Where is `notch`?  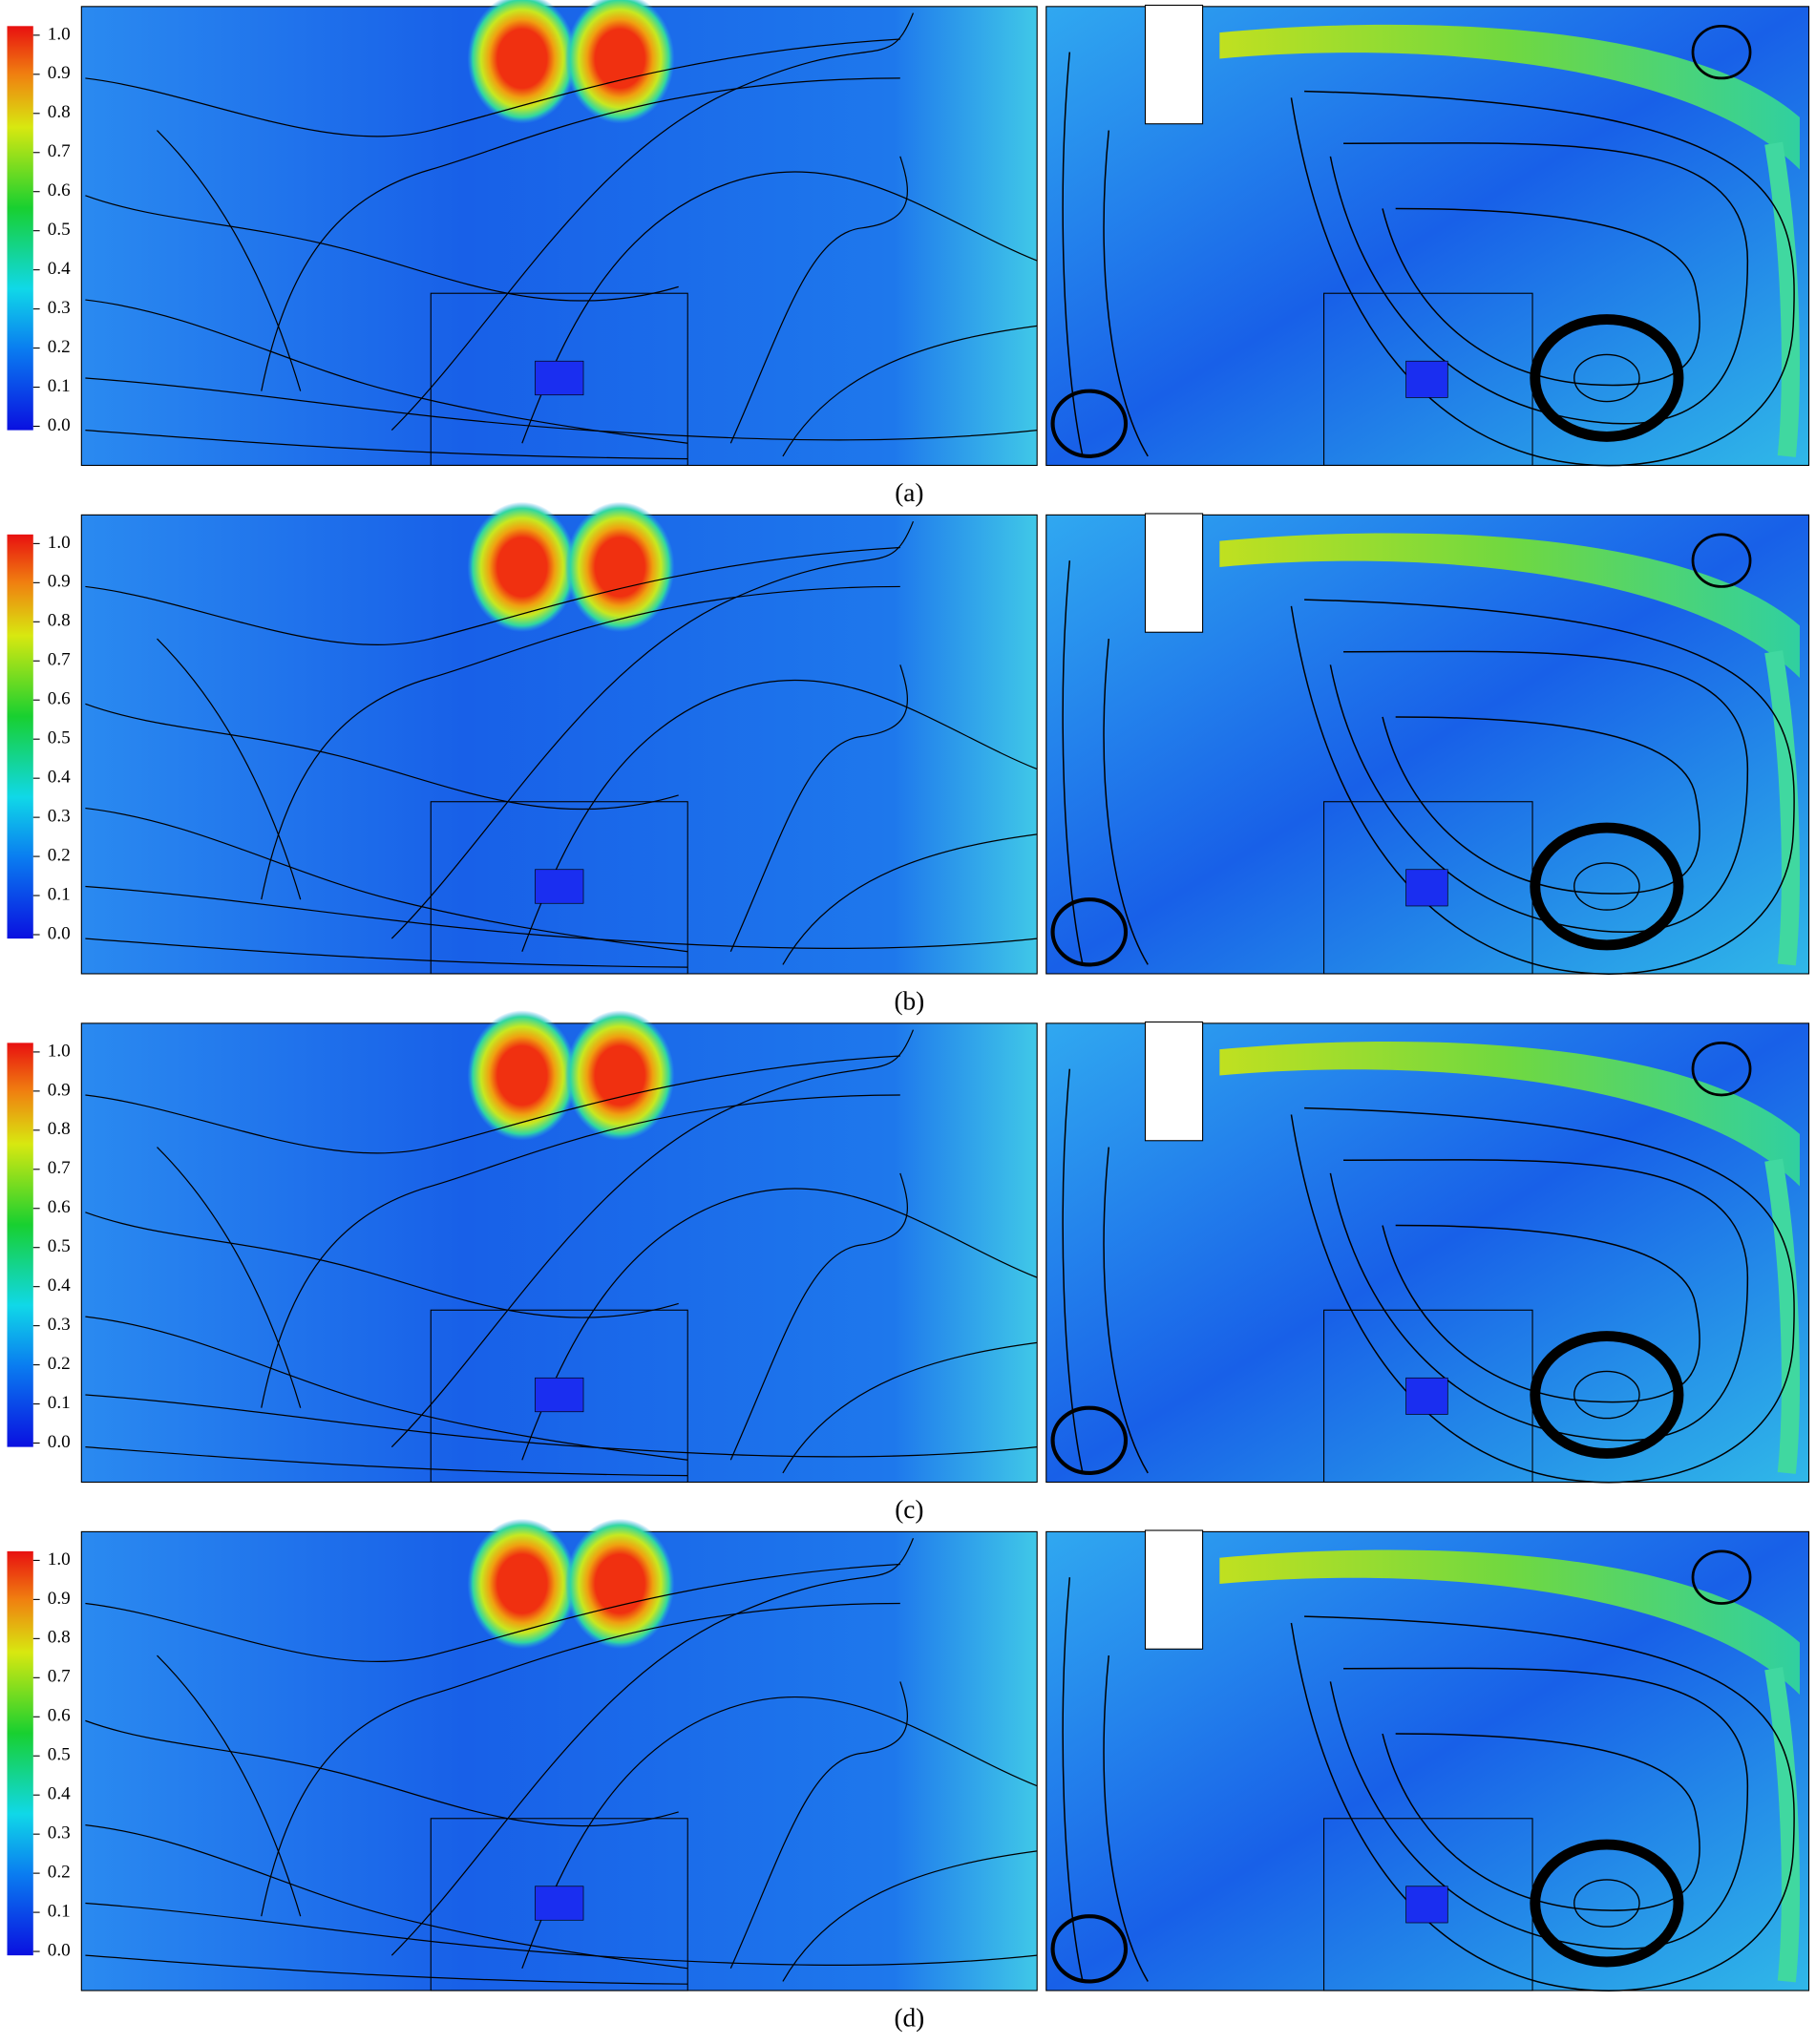
notch is located at coordinates (1174, 1081).